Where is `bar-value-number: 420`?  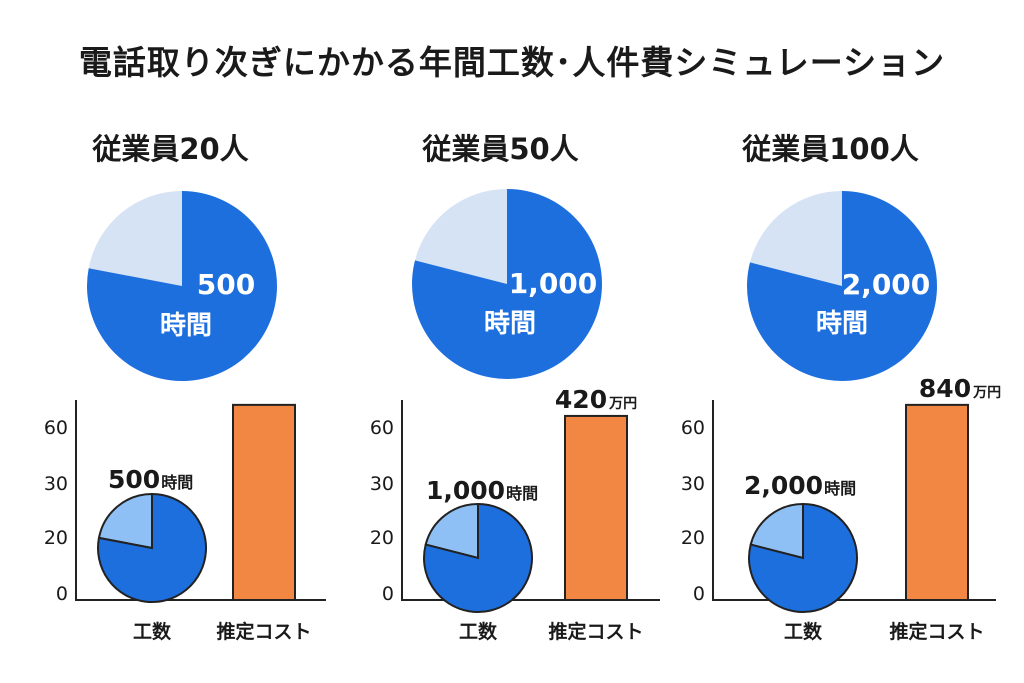 bar-value-number: 420 is located at coordinates (581, 399).